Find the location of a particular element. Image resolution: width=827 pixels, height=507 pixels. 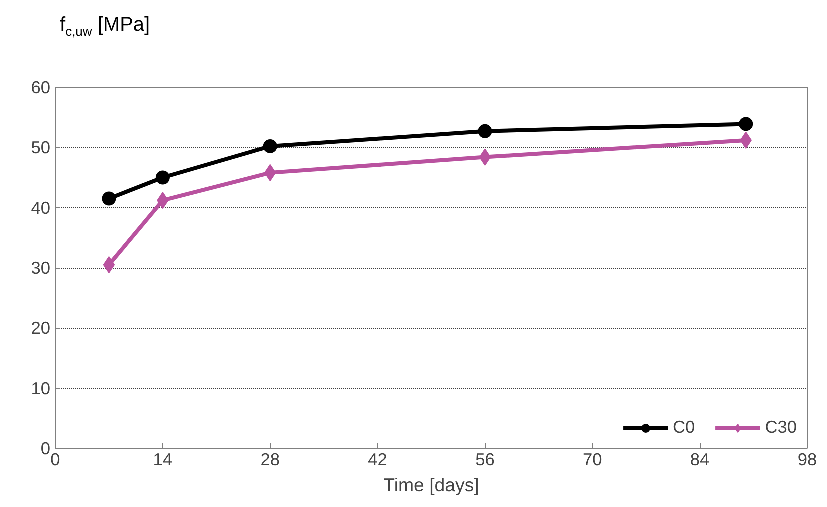

x-tick-label: 28 is located at coordinates (270, 460).